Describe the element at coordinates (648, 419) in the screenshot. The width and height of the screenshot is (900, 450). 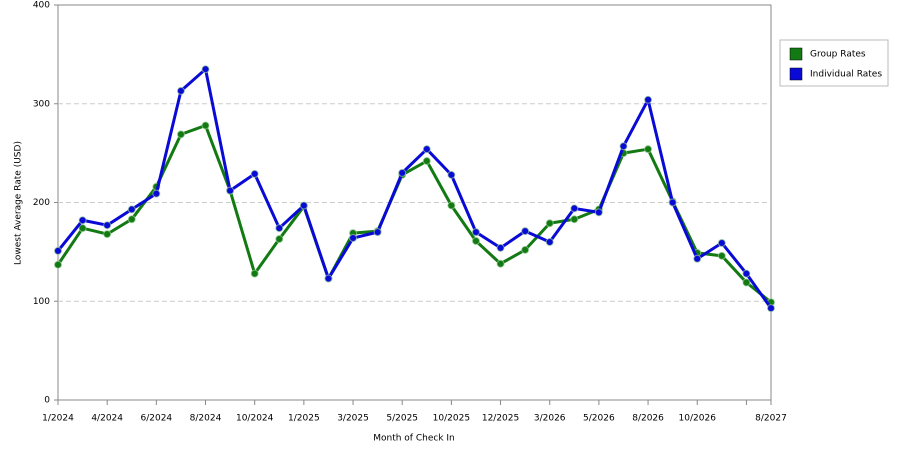
I see `x-tick-label: 8/2026` at that location.